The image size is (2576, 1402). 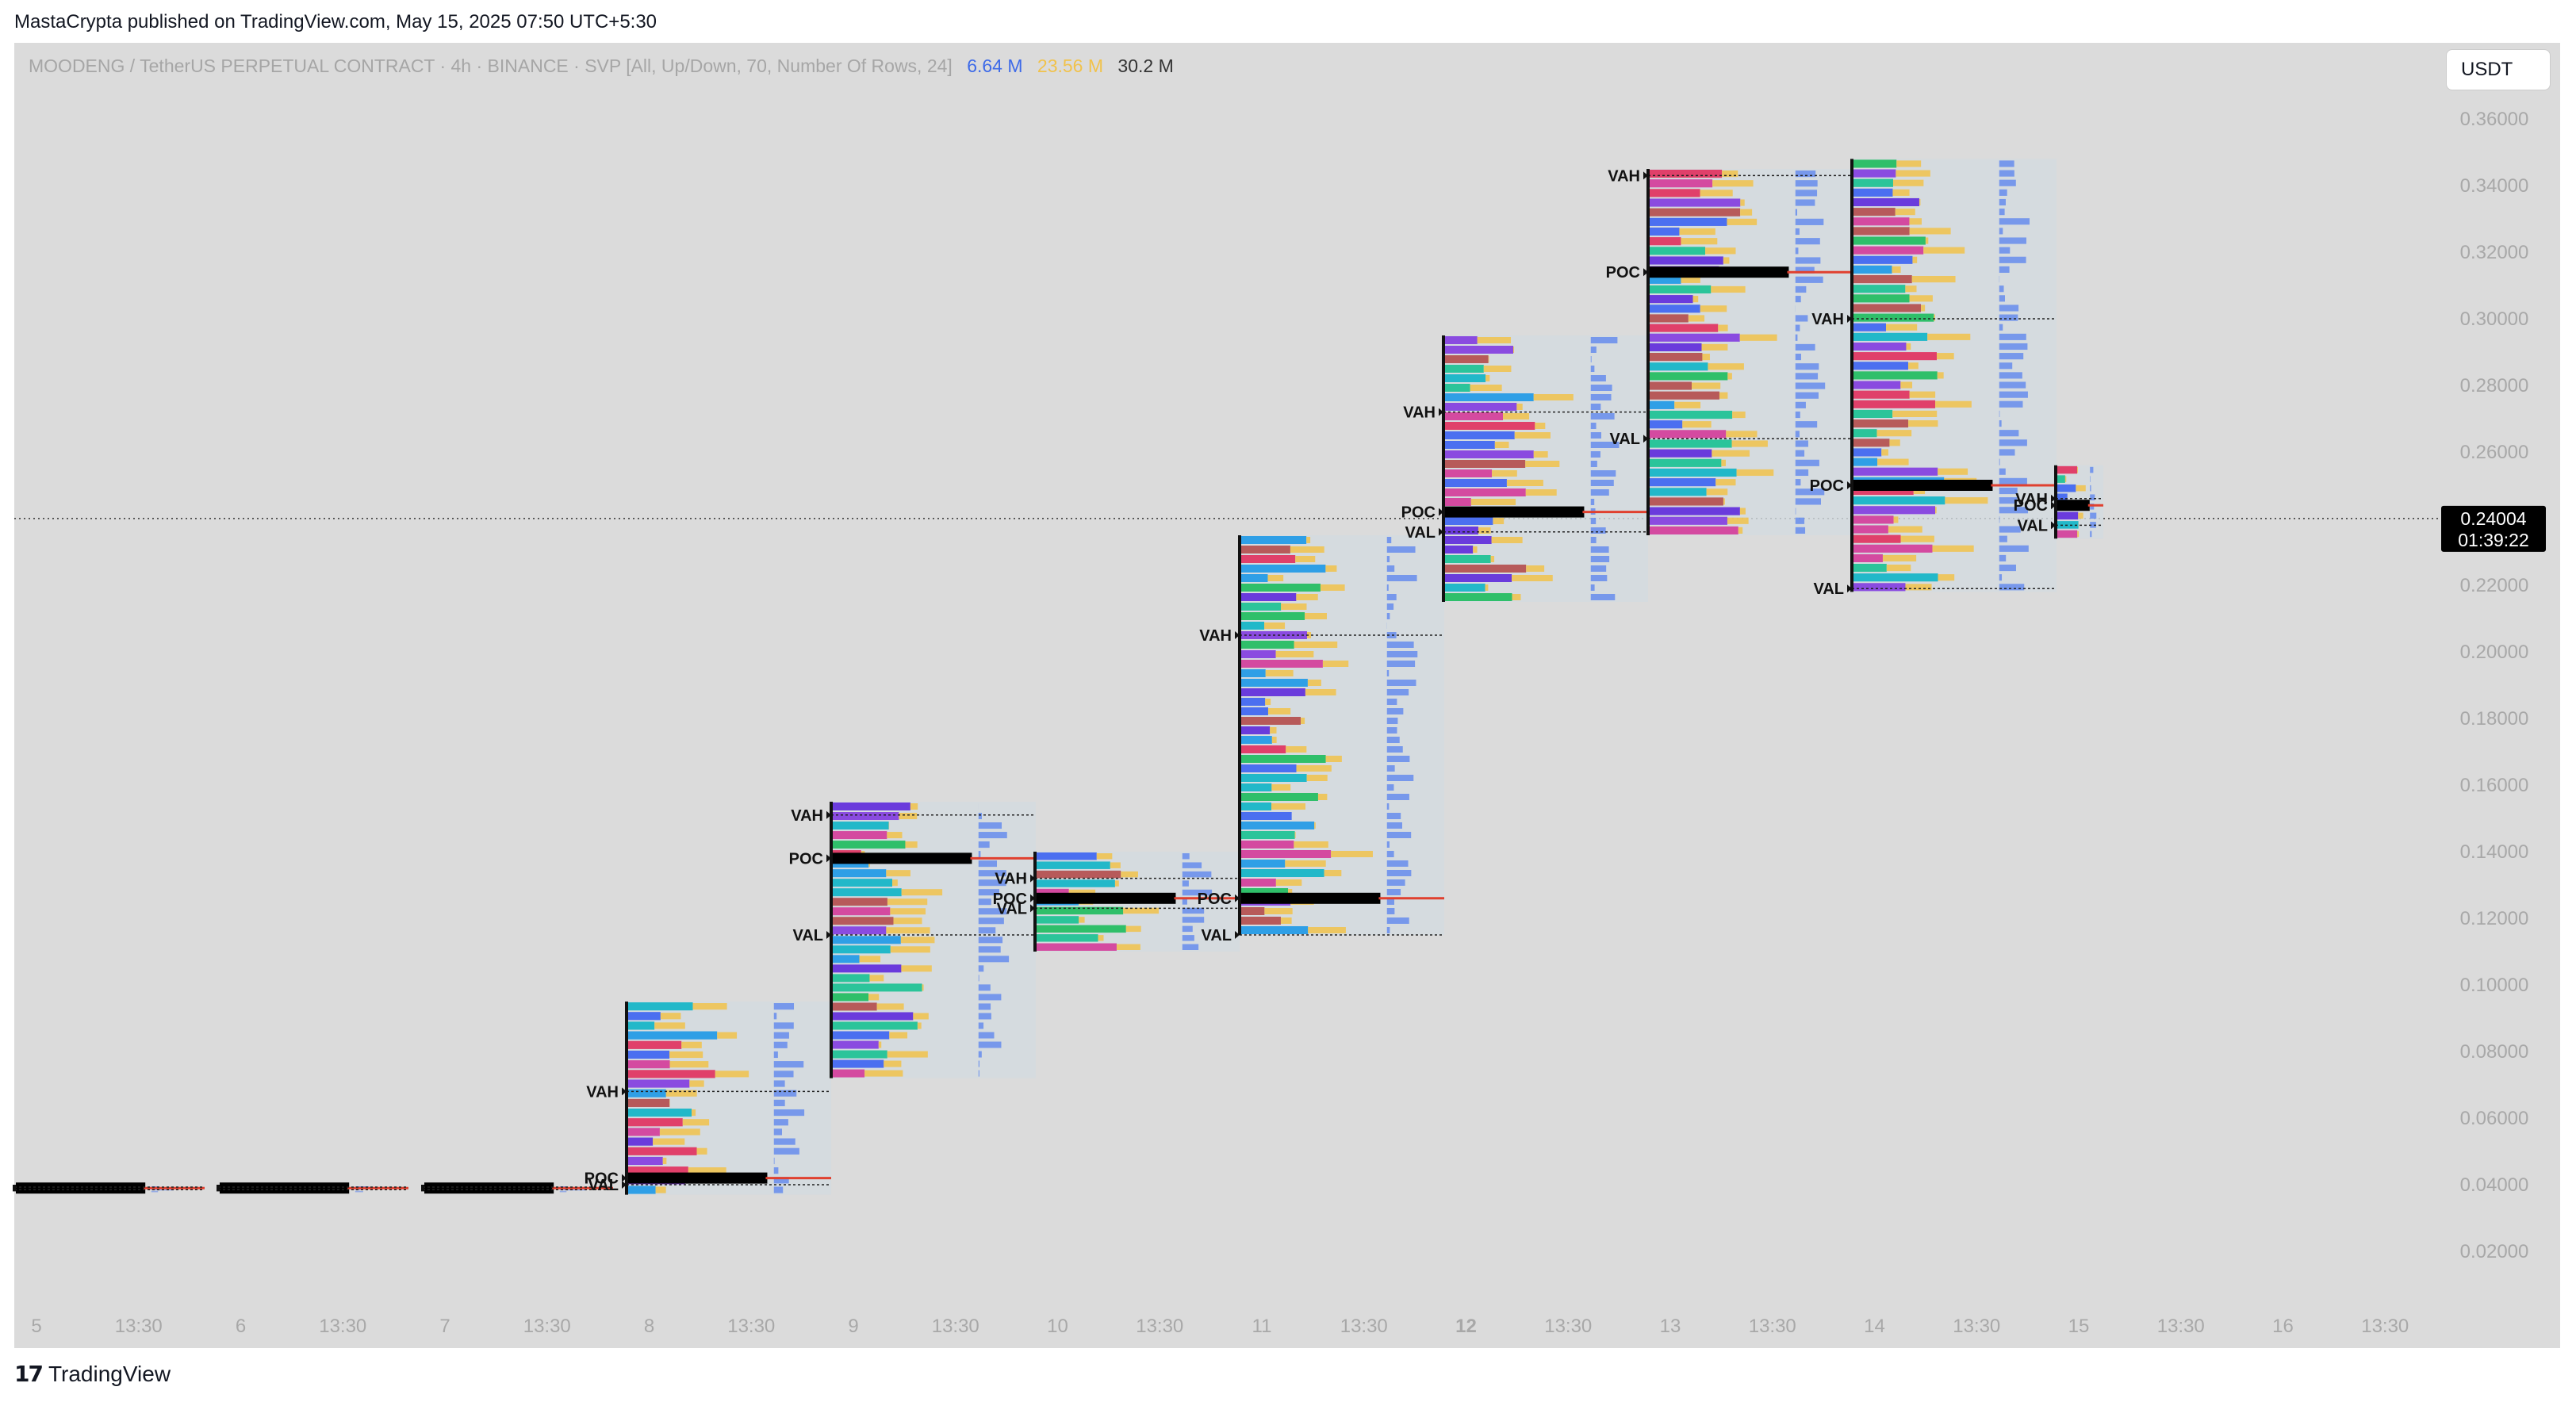 I want to click on poc-bar, so click(x=2073, y=505).